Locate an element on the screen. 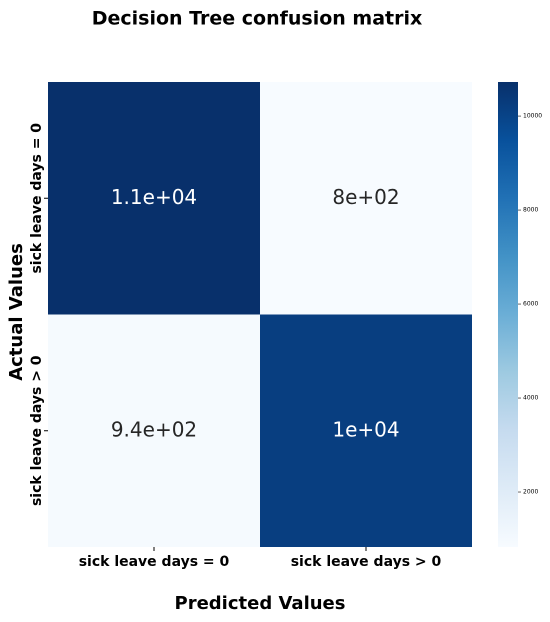  colorbar-tick-label: 10000 is located at coordinates (532, 116).